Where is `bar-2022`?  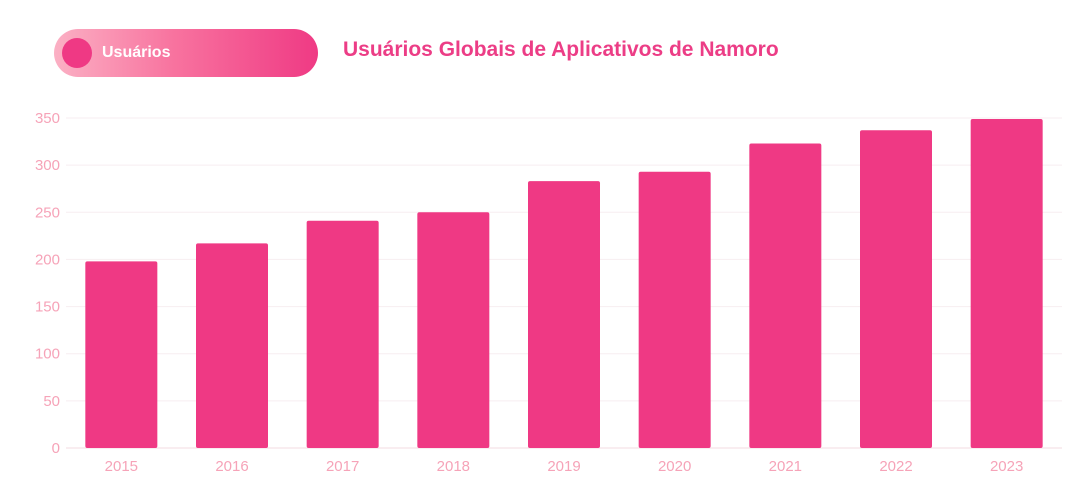
bar-2022 is located at coordinates (896, 289).